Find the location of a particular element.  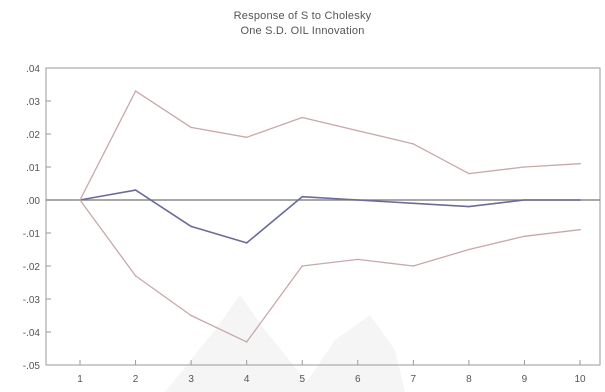

chart-title: Response of S to Cholesky is located at coordinates (302, 16).